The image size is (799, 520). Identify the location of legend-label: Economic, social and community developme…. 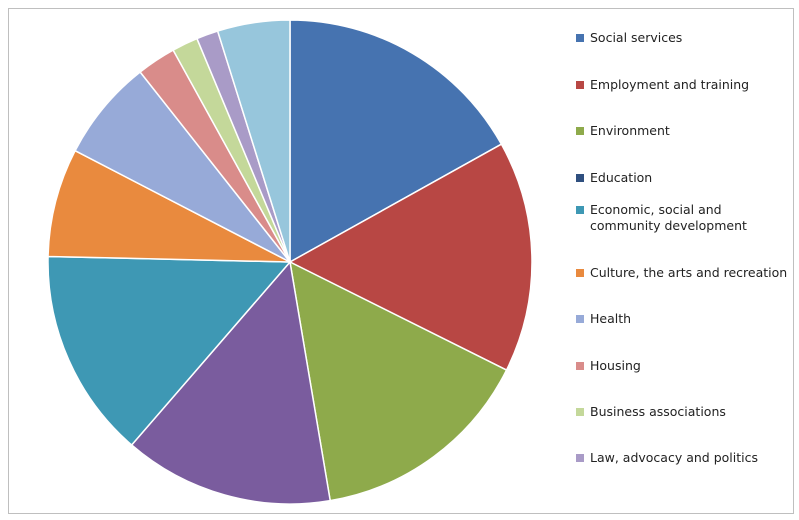
(668, 217).